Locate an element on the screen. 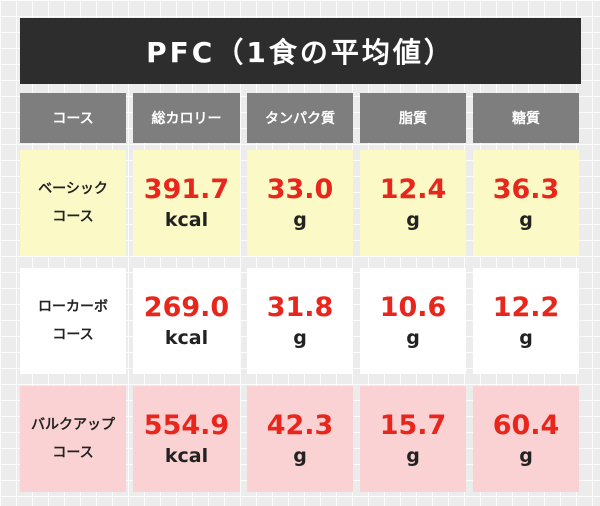 The image size is (600, 506). lowcarb-calories-cell: 269.0 kcal is located at coordinates (186, 321).